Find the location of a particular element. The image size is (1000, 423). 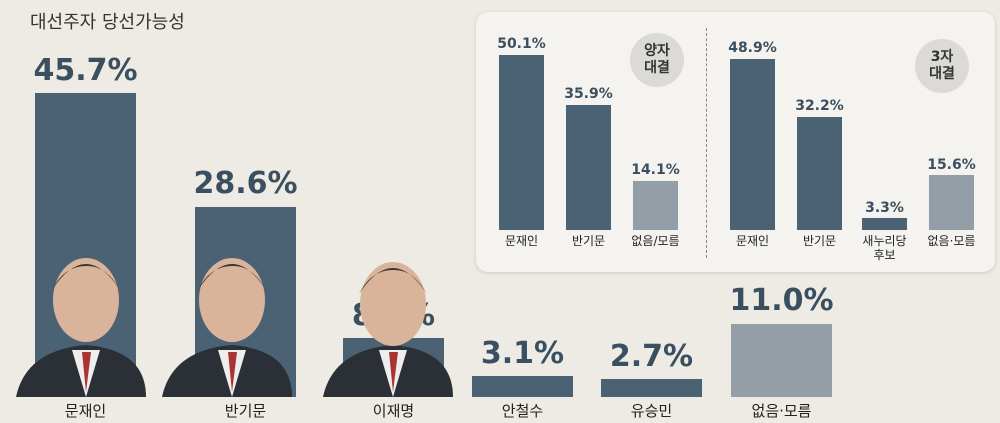

value-label: 14.1% is located at coordinates (655, 169).